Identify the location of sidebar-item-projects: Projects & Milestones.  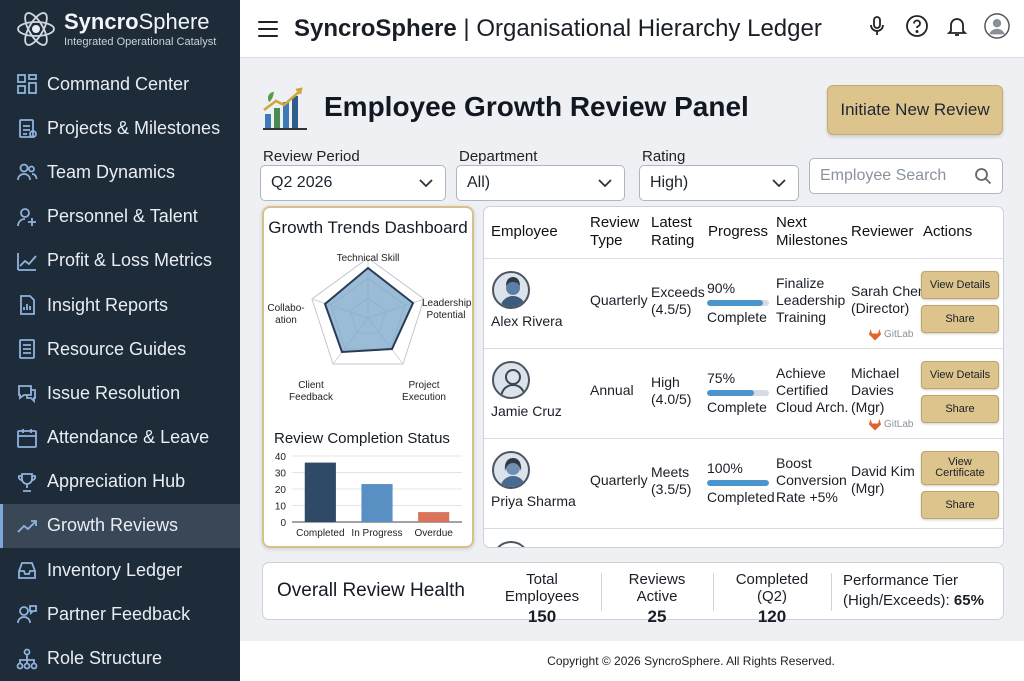
(120, 128).